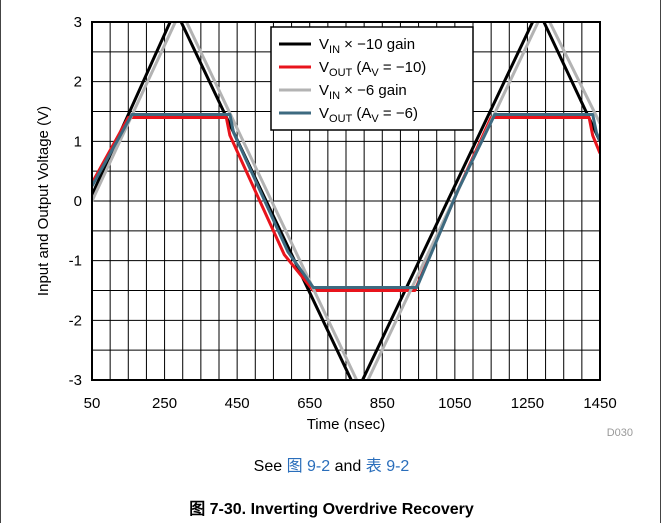  What do you see at coordinates (78, 22) in the screenshot?
I see `y-tick-label: 3` at bounding box center [78, 22].